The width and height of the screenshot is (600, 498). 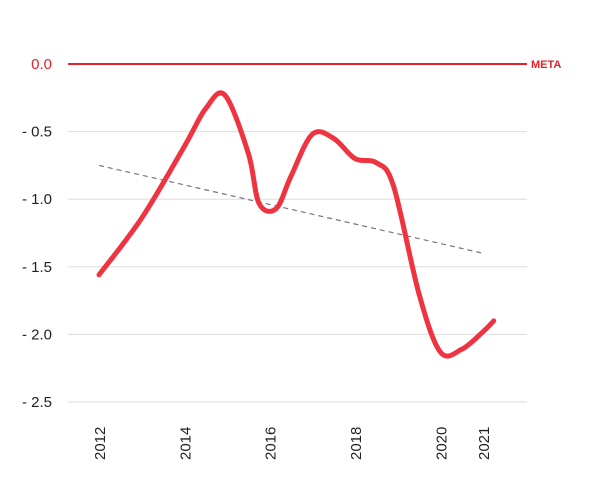 What do you see at coordinates (37, 132) in the screenshot?
I see `y-tick-label: - 0.5` at bounding box center [37, 132].